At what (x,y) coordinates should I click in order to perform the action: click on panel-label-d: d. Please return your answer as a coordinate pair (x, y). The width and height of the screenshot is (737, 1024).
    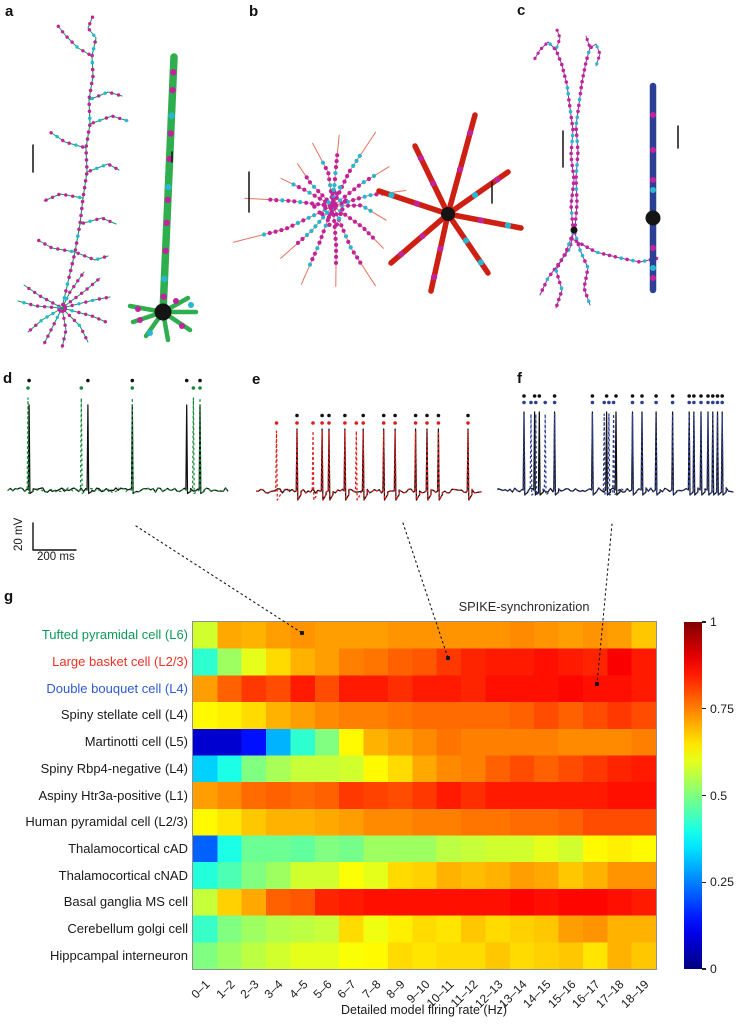
    Looking at the image, I should click on (8, 378).